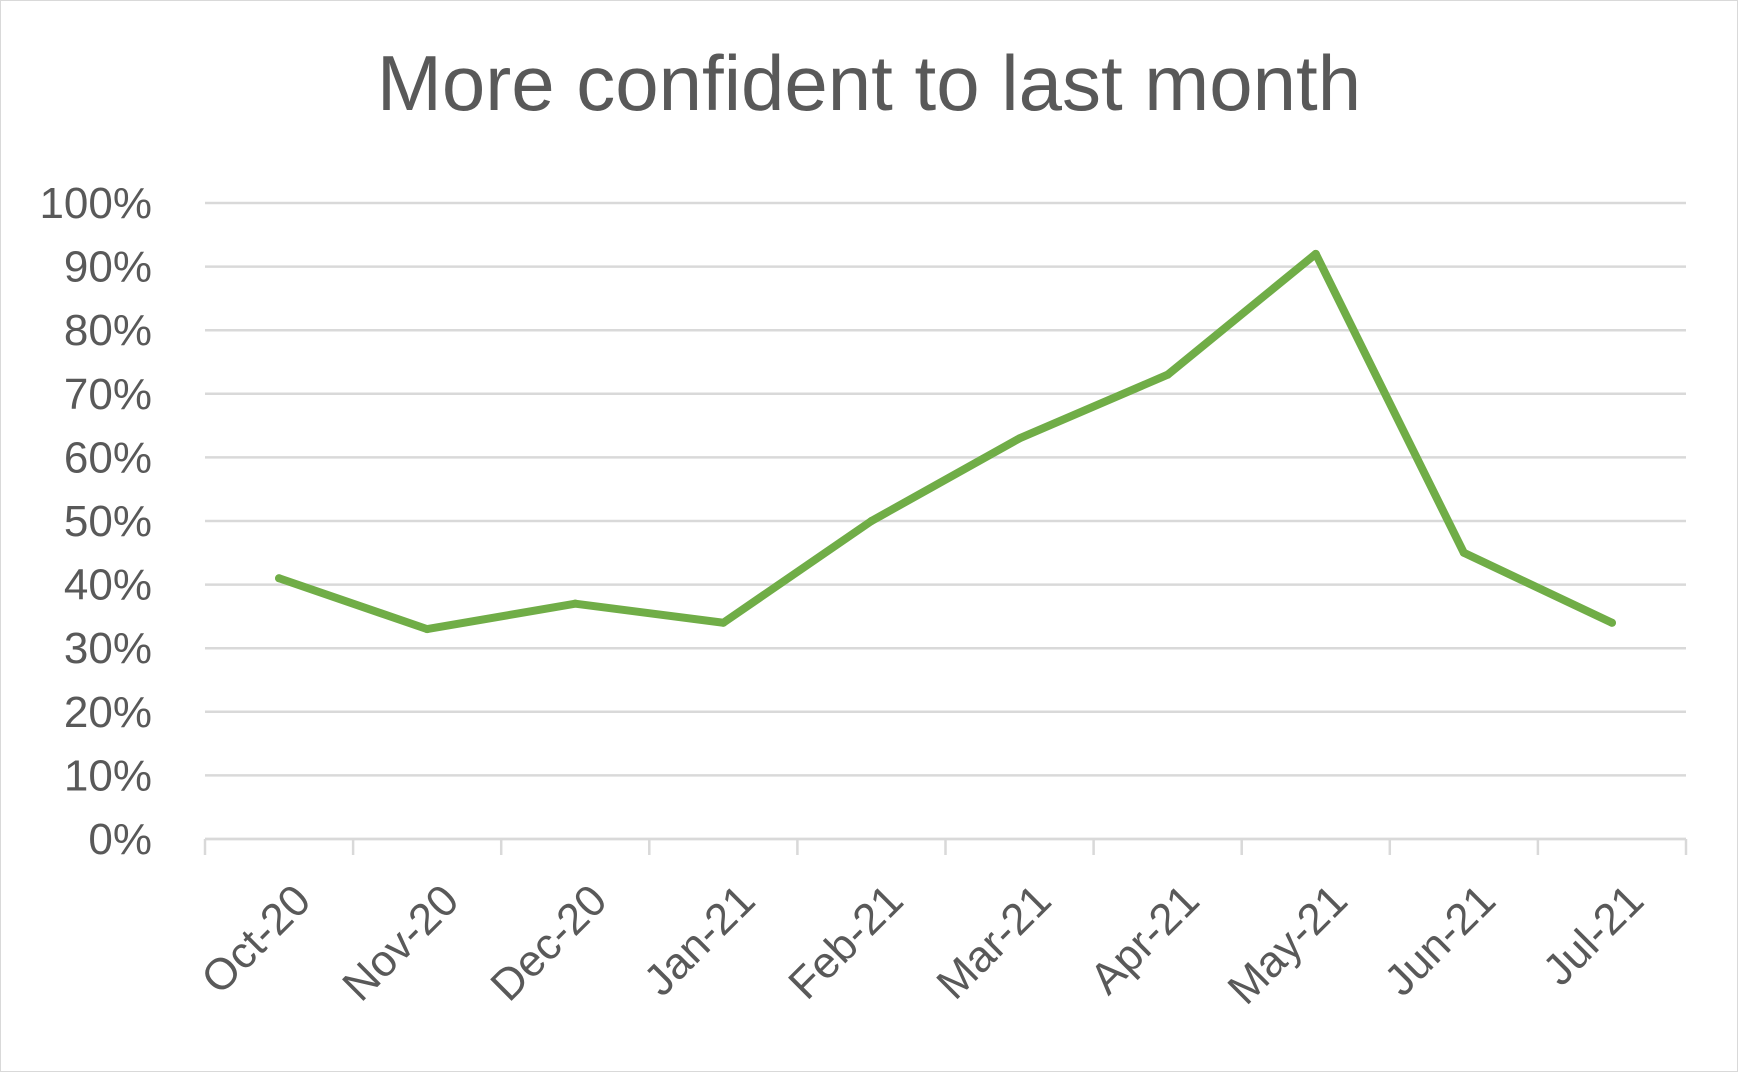 Image resolution: width=1738 pixels, height=1072 pixels. Describe the element at coordinates (108, 521) in the screenshot. I see `y-tick-label: 50%` at that location.